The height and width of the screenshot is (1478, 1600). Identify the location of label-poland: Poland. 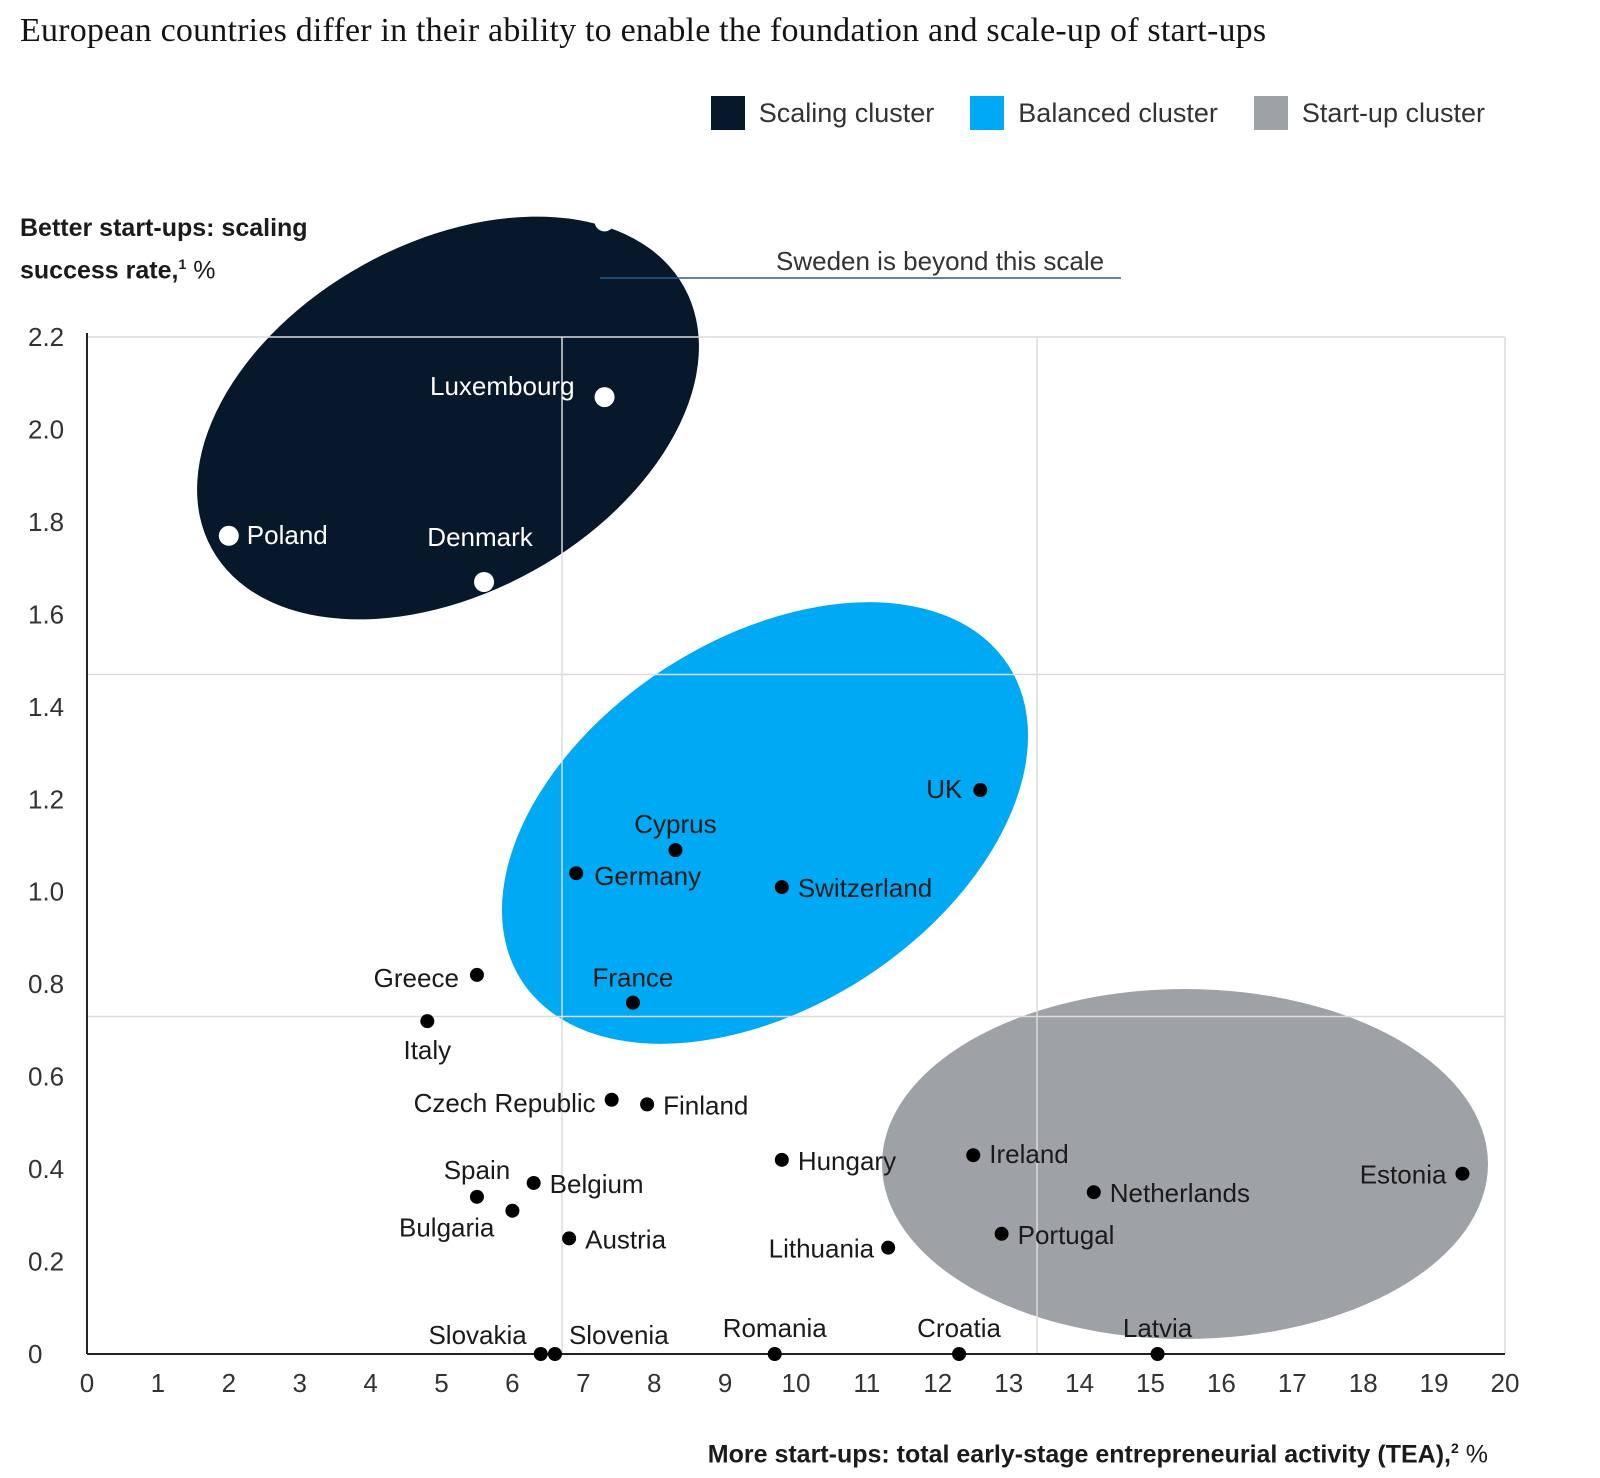
(287, 535).